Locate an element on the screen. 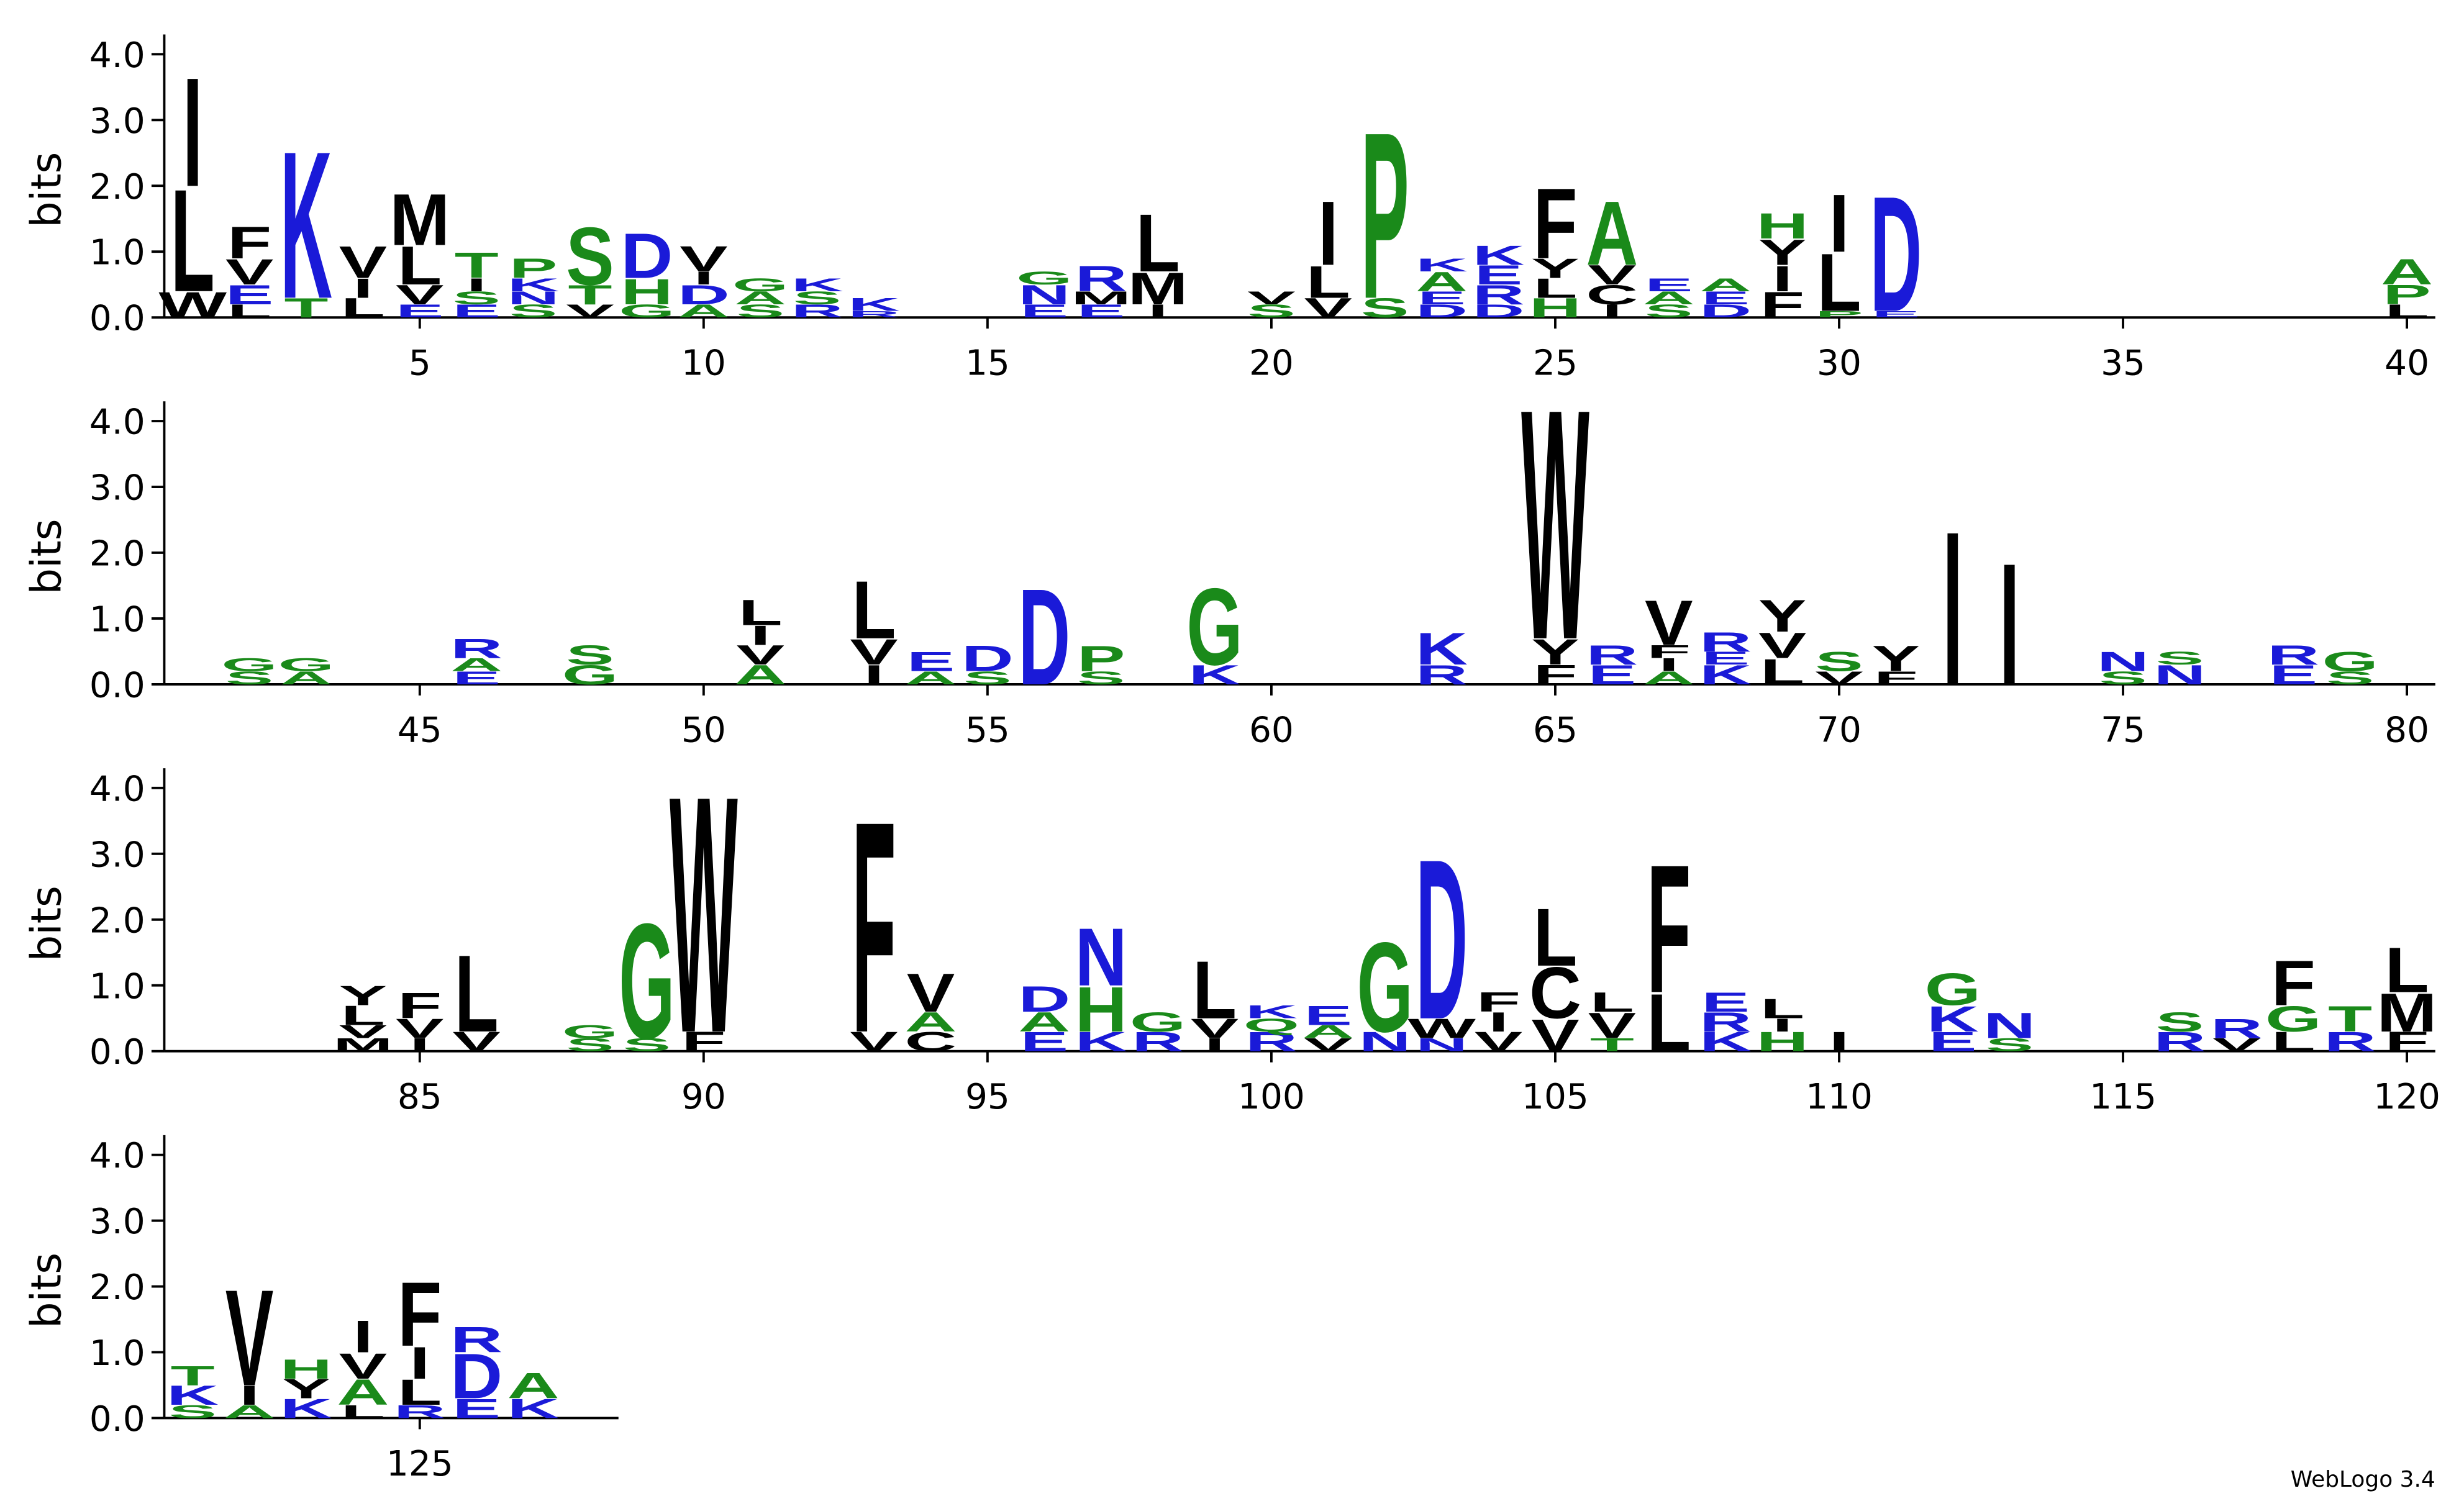 This screenshot has height=1501, width=2464. logo-letter: M is located at coordinates (1158, 288).